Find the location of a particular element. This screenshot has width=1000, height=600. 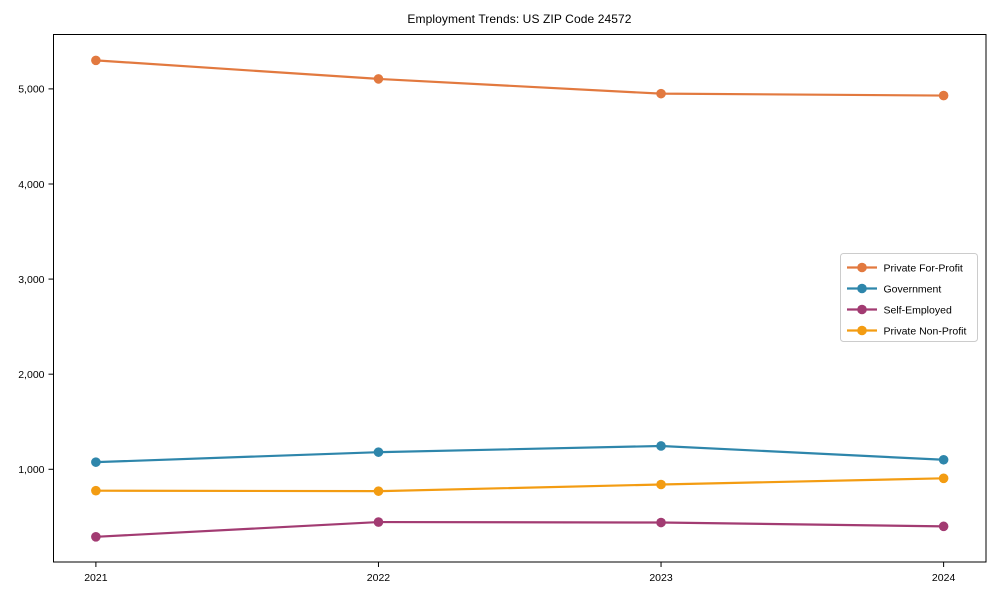

series-line-private-for-profit is located at coordinates (519, 78).